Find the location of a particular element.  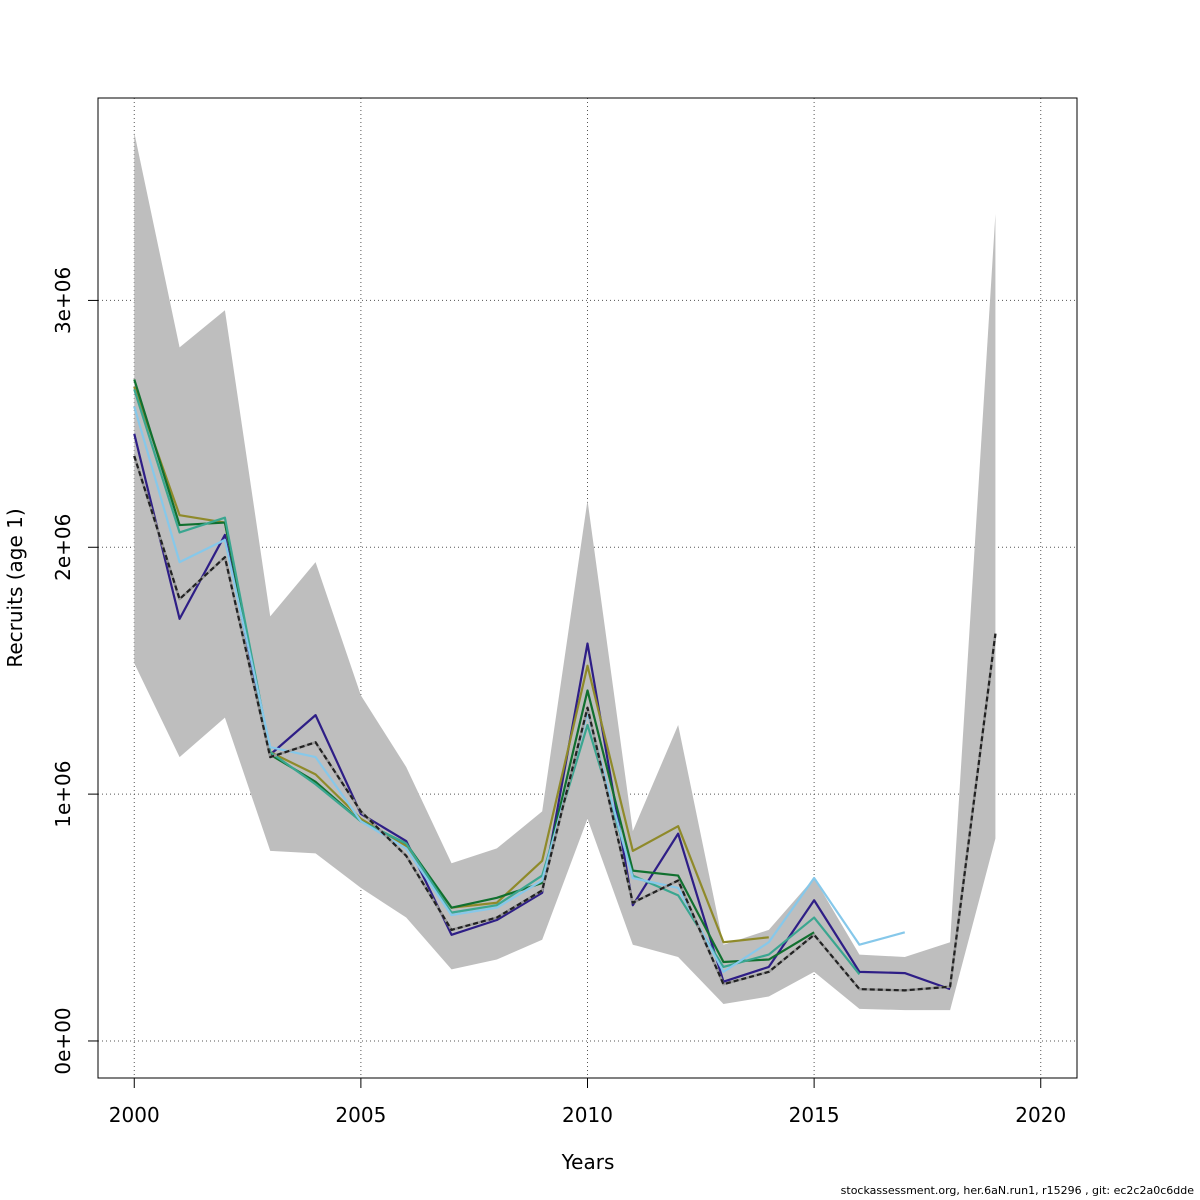

x-axis-title: Years is located at coordinates (588, 1162).